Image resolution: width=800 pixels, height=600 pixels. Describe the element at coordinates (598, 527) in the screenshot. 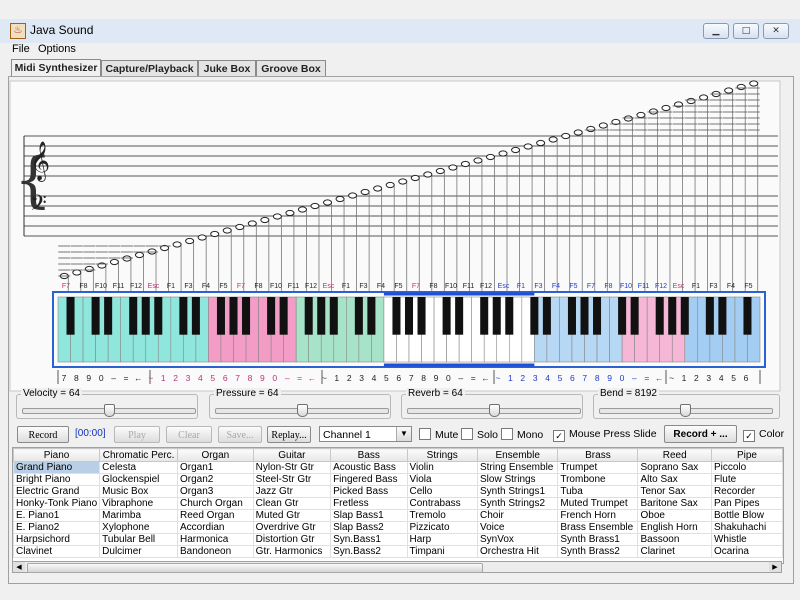

I see `instrument-cell: Brass Ensemble` at that location.